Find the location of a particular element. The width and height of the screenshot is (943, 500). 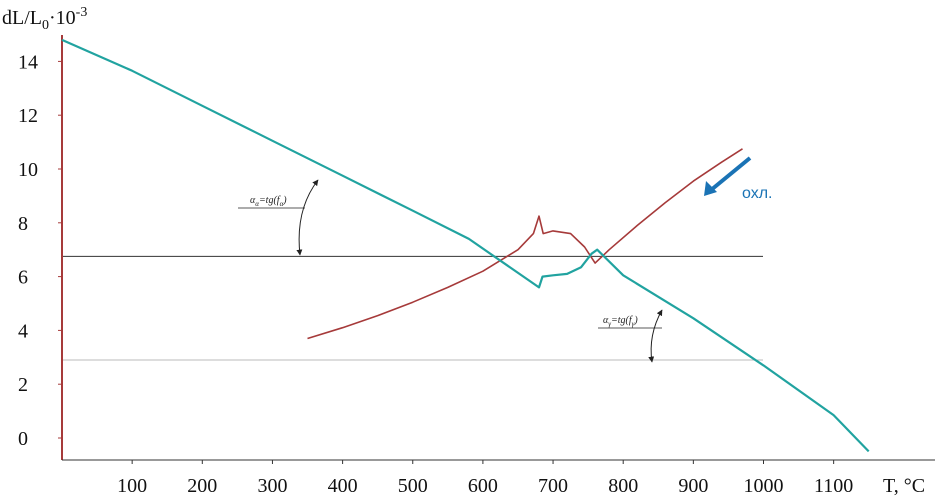

angle-annotation-gamma: αγ=tg(fγ) is located at coordinates (630, 336).